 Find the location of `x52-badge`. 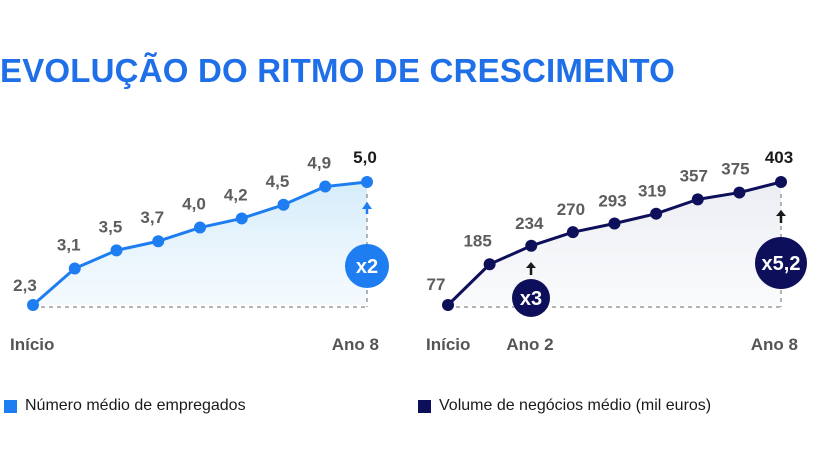

x52-badge is located at coordinates (781, 263).